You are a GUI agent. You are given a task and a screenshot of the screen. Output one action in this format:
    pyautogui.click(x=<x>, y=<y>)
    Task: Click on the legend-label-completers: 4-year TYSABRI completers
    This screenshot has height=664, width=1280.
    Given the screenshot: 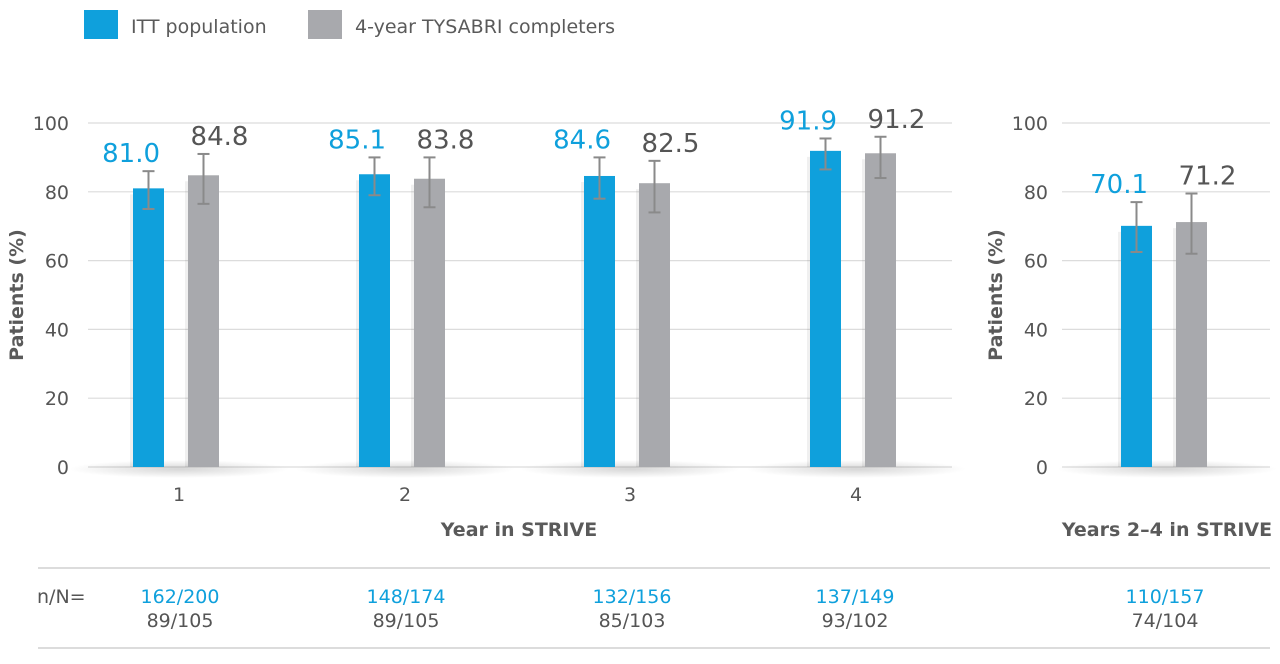 What is the action you would take?
    pyautogui.click(x=485, y=27)
    